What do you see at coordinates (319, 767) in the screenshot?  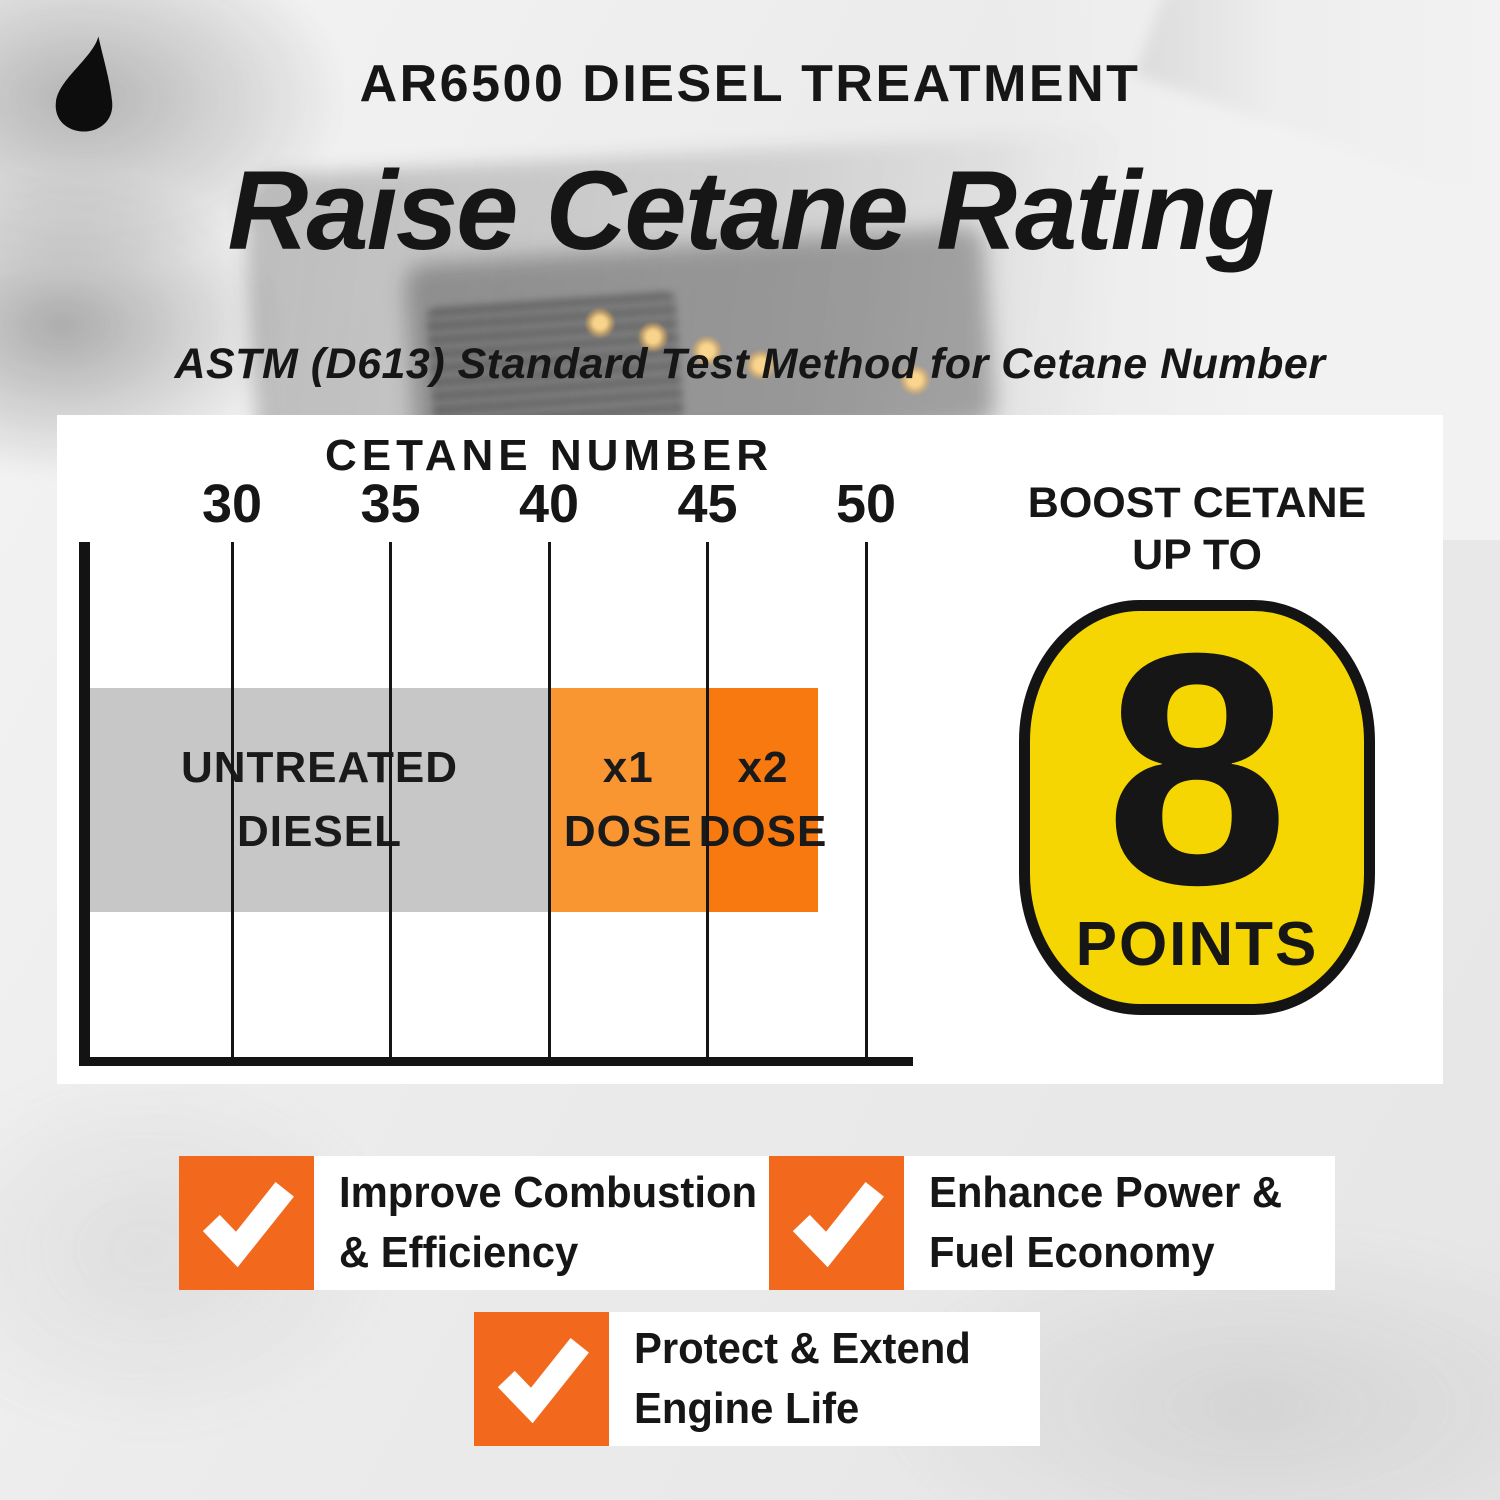 I see `bar-label-line: UNTREATED` at bounding box center [319, 767].